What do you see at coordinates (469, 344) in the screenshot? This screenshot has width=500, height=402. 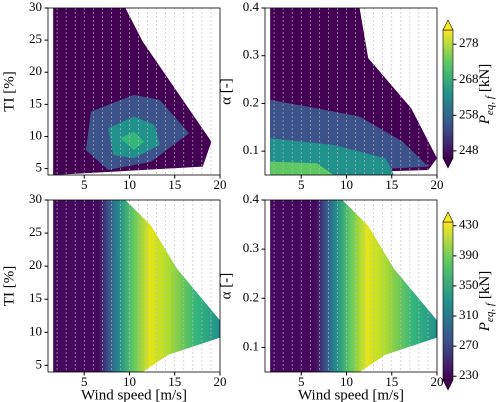 I see `colorbar-tick-label: 270` at bounding box center [469, 344].